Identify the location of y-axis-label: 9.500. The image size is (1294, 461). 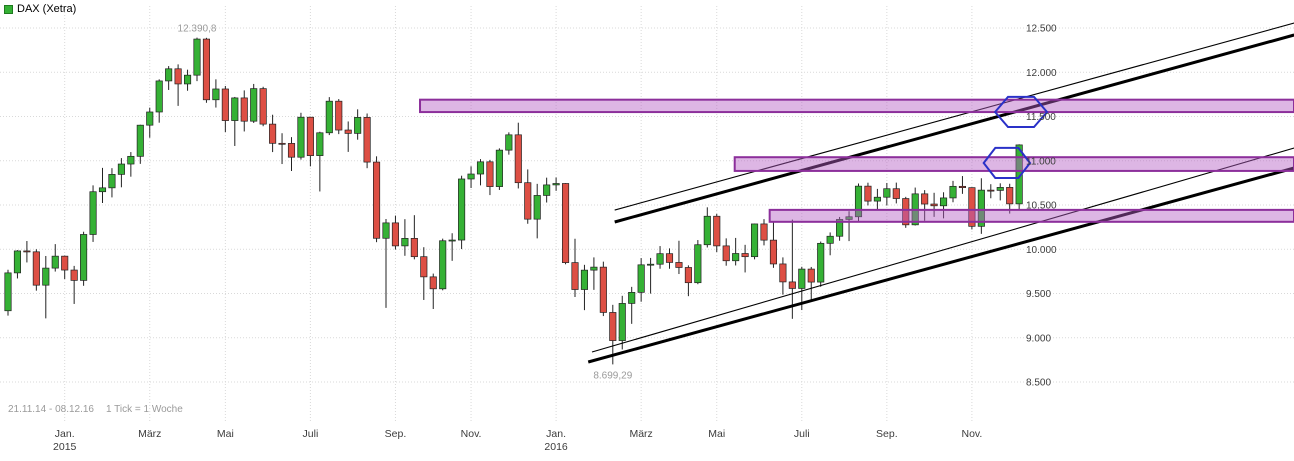
(1038, 294).